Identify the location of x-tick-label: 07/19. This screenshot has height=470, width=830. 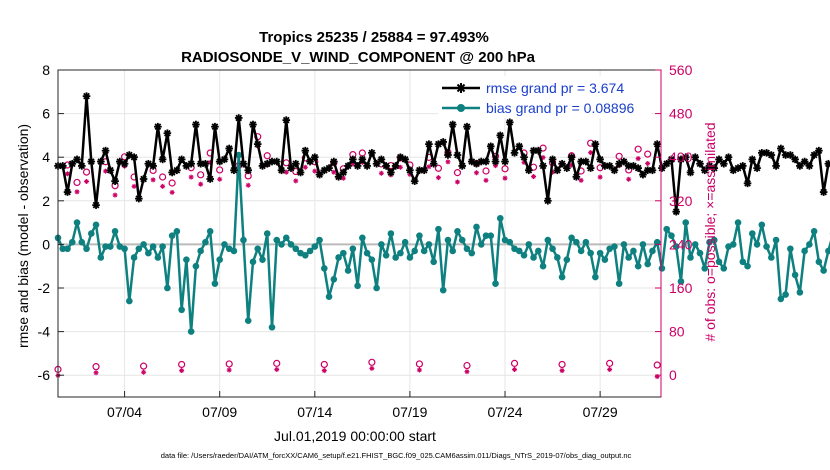
(409, 412).